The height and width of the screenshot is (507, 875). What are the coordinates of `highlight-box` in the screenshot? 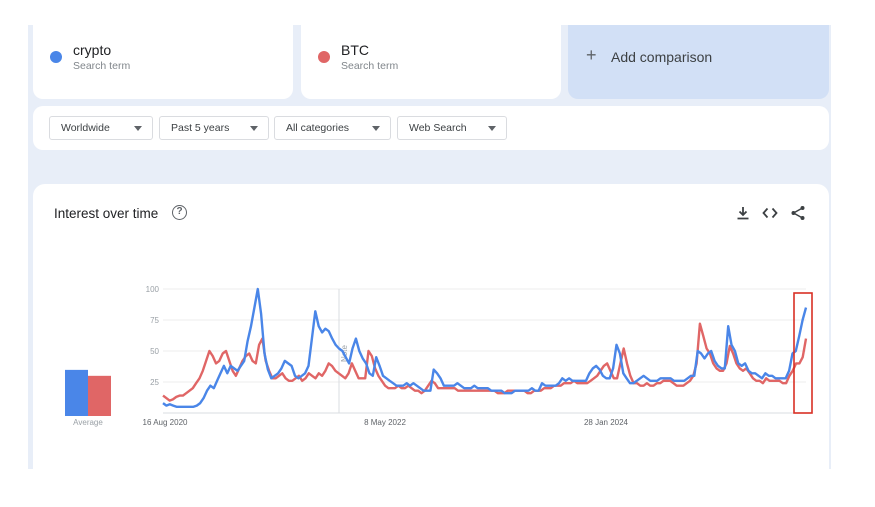 It's located at (803, 353).